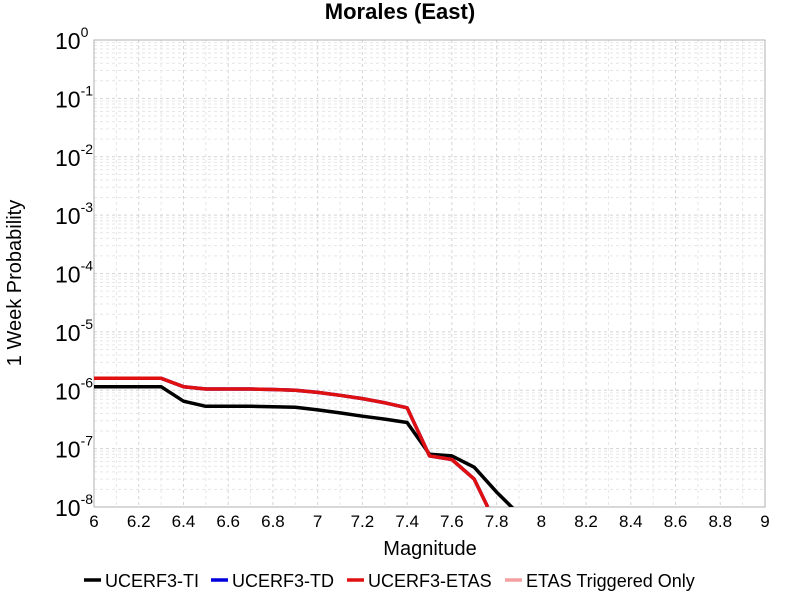  What do you see at coordinates (15, 283) in the screenshot?
I see `y-axis-label: 1 Week Probability` at bounding box center [15, 283].